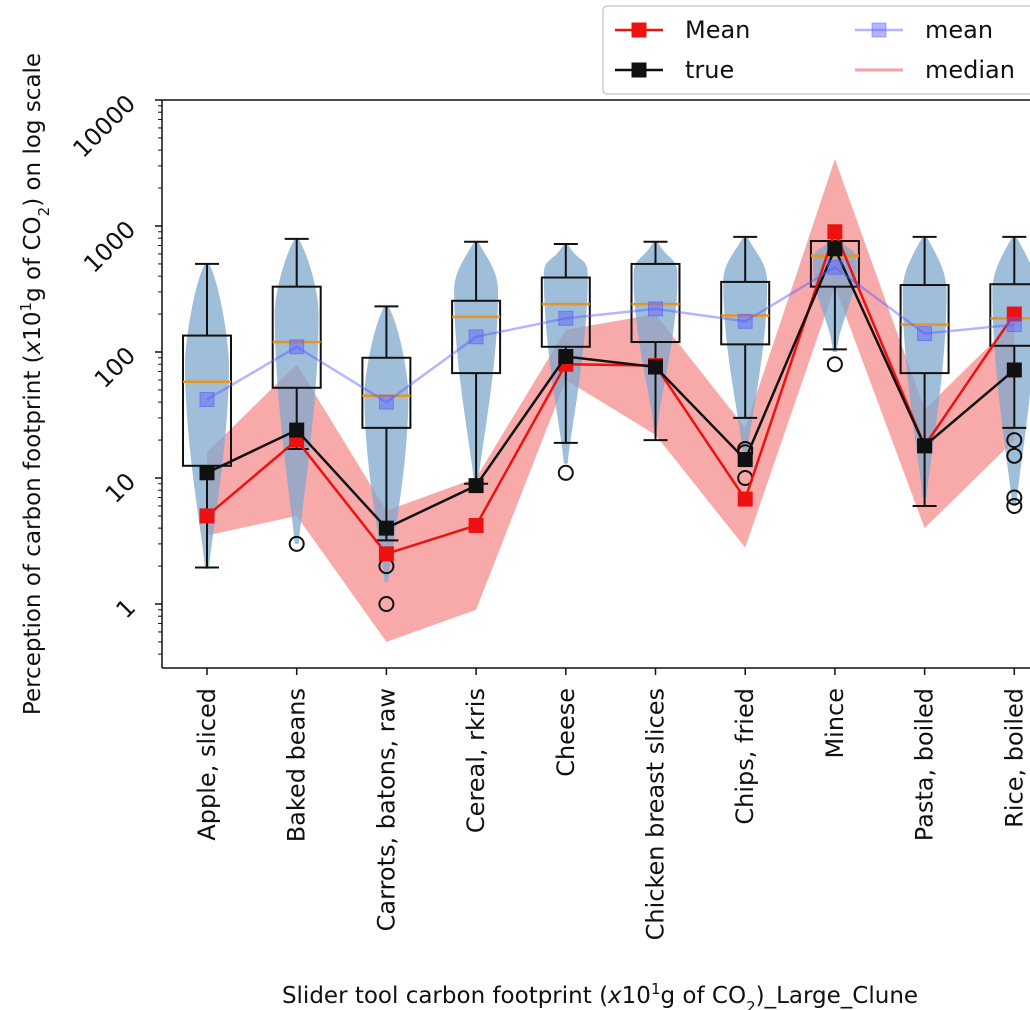 This screenshot has height=1010, width=1030. Describe the element at coordinates (717, 30) in the screenshot. I see `legend-label: Mean` at that location.